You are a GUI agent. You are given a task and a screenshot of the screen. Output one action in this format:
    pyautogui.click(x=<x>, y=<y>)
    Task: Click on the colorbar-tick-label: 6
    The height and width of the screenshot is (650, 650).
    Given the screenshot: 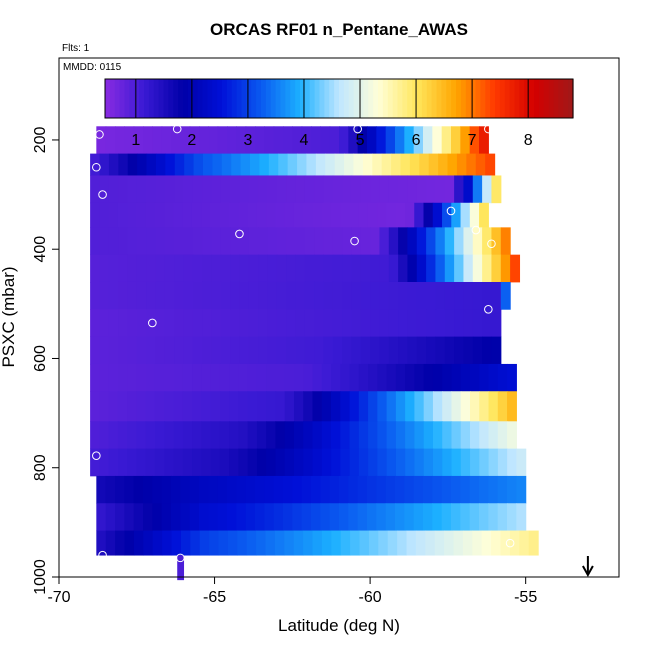 What is the action you would take?
    pyautogui.click(x=416, y=140)
    